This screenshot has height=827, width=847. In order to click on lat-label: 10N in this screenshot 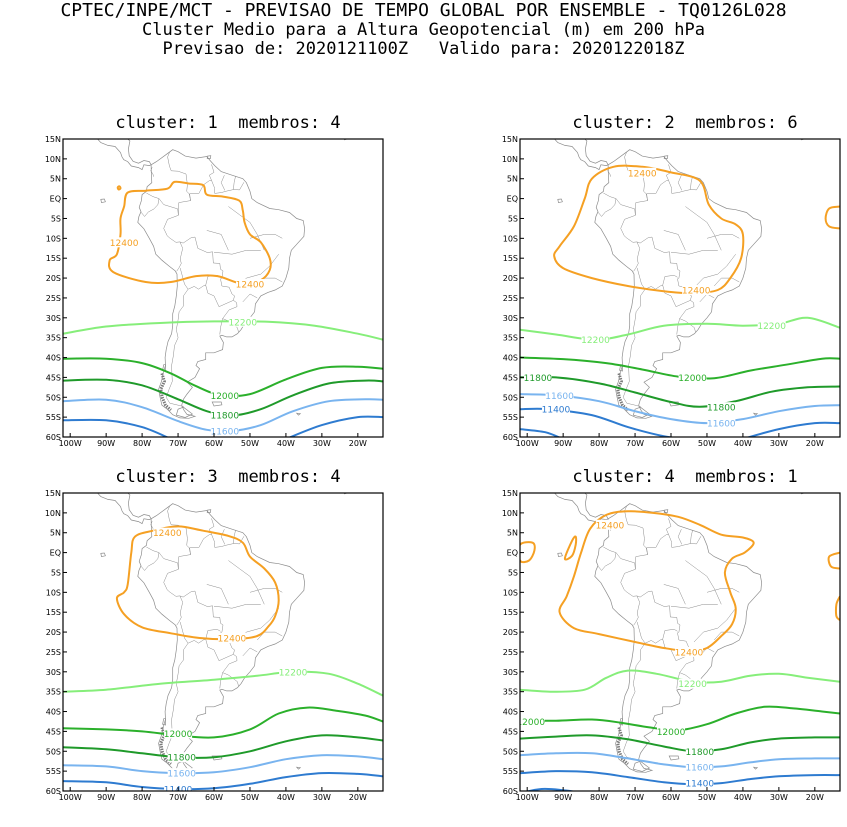, I will do `click(510, 159)`.